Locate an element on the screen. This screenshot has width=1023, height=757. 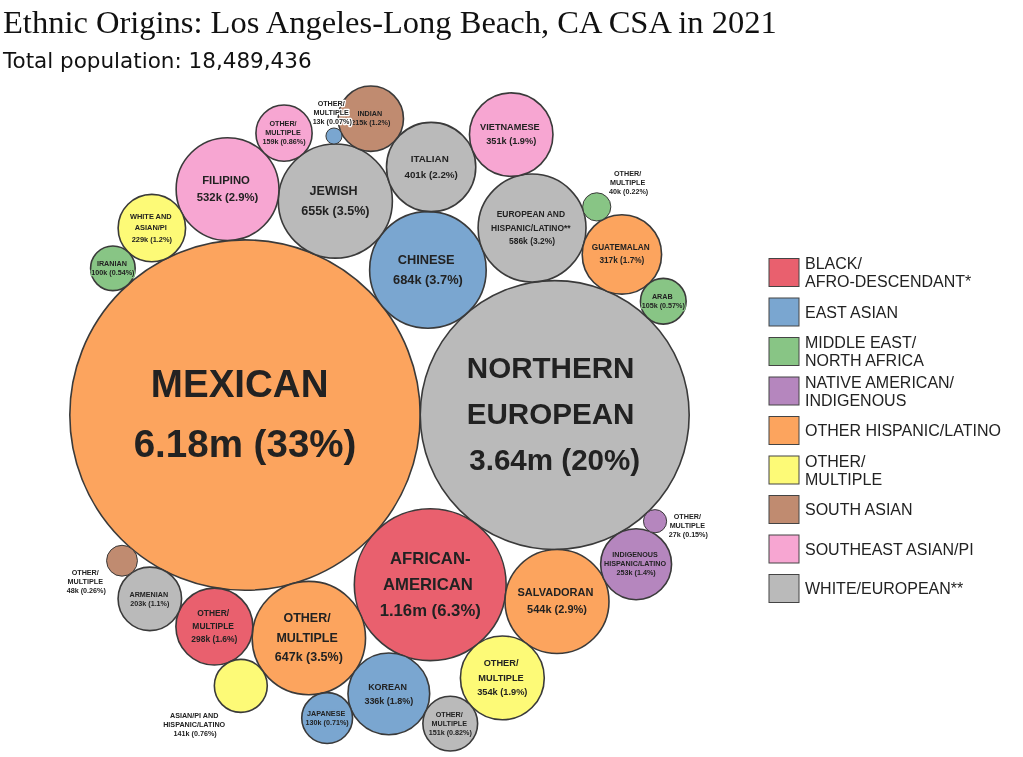
data-label: 586k (3.2%) is located at coordinates (532, 240).